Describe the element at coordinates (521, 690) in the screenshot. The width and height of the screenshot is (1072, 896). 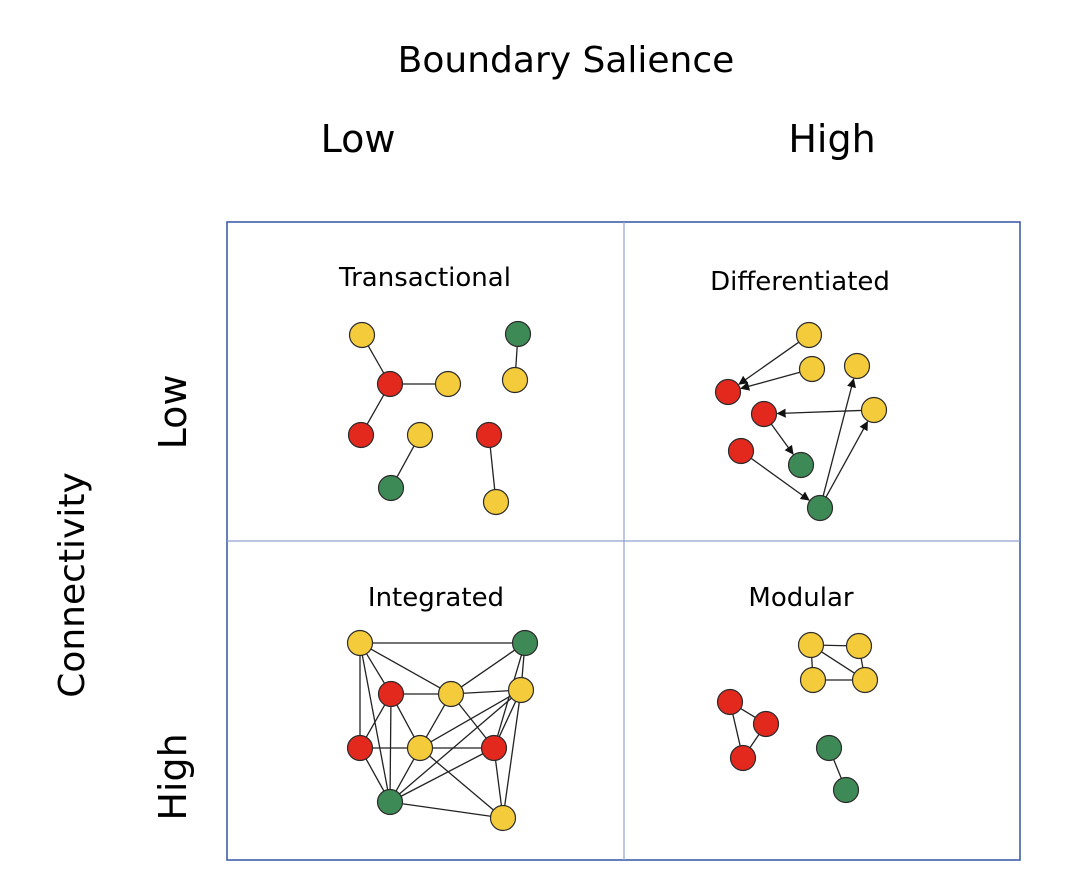
I see `node-yellow-e` at that location.